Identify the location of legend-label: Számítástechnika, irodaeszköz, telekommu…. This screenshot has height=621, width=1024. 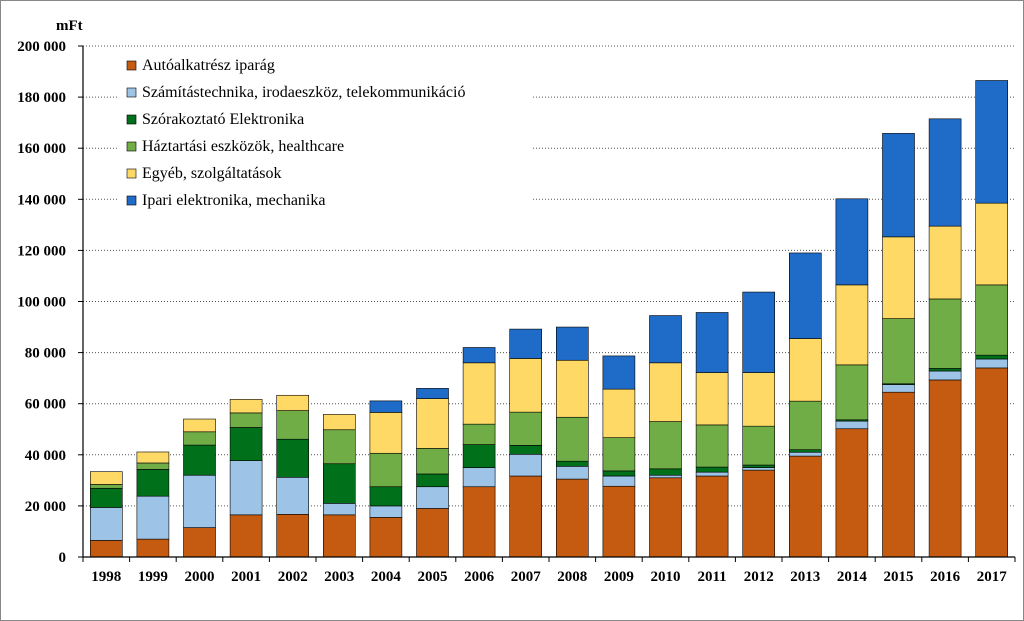
(303, 92).